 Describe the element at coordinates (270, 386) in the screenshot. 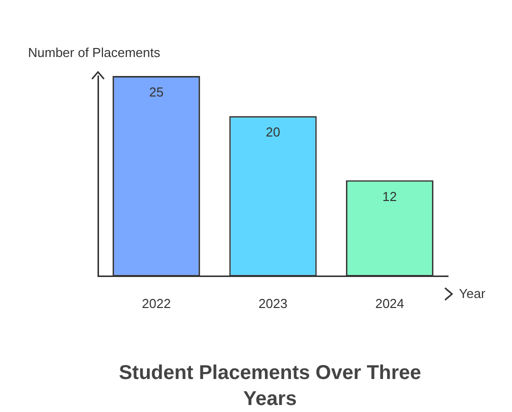

I see `text: Student Placements Over Three Years` at that location.